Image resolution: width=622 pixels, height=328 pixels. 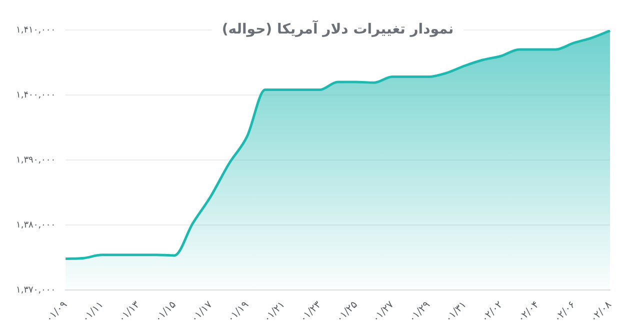 What do you see at coordinates (347, 312) in the screenshot?
I see `x-tick-label: ۰۱/۲۵` at bounding box center [347, 312].